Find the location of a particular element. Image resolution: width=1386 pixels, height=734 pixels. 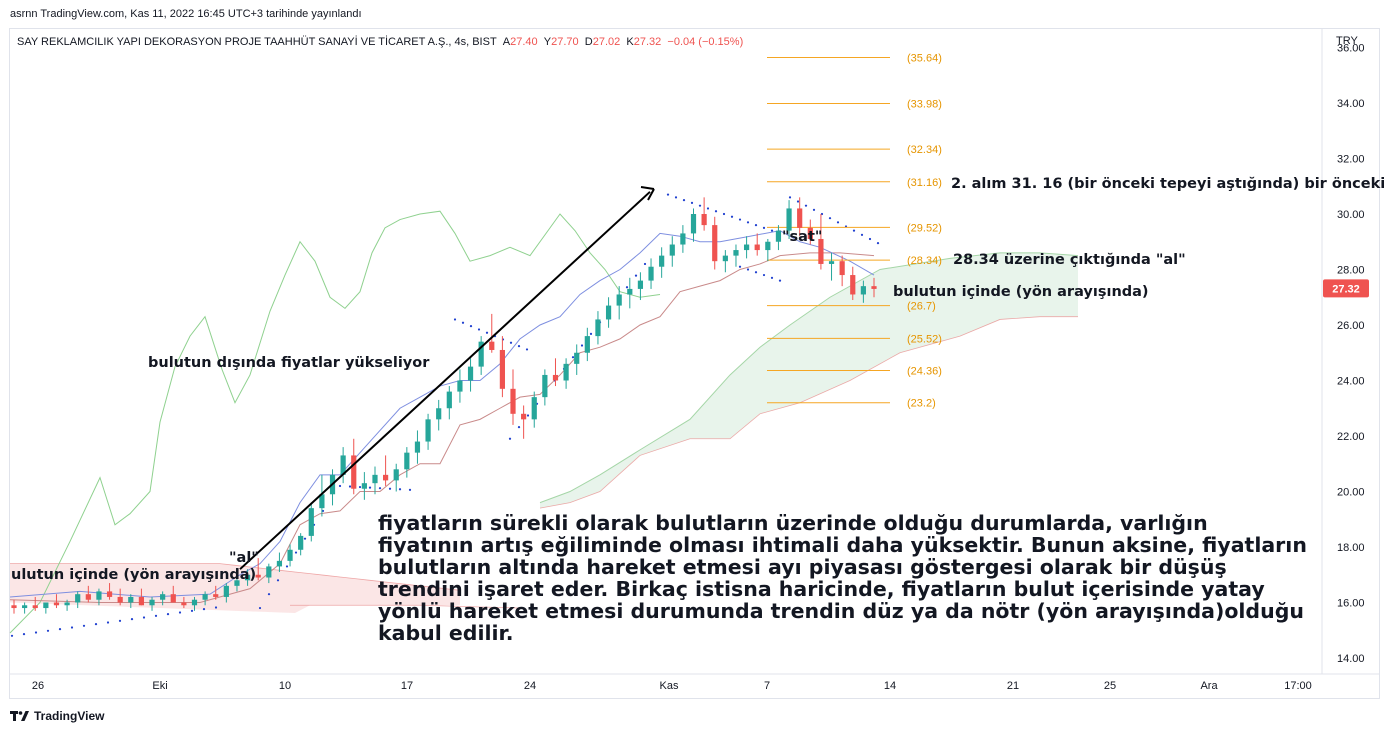

cloud-bullish is located at coordinates (809, 380).